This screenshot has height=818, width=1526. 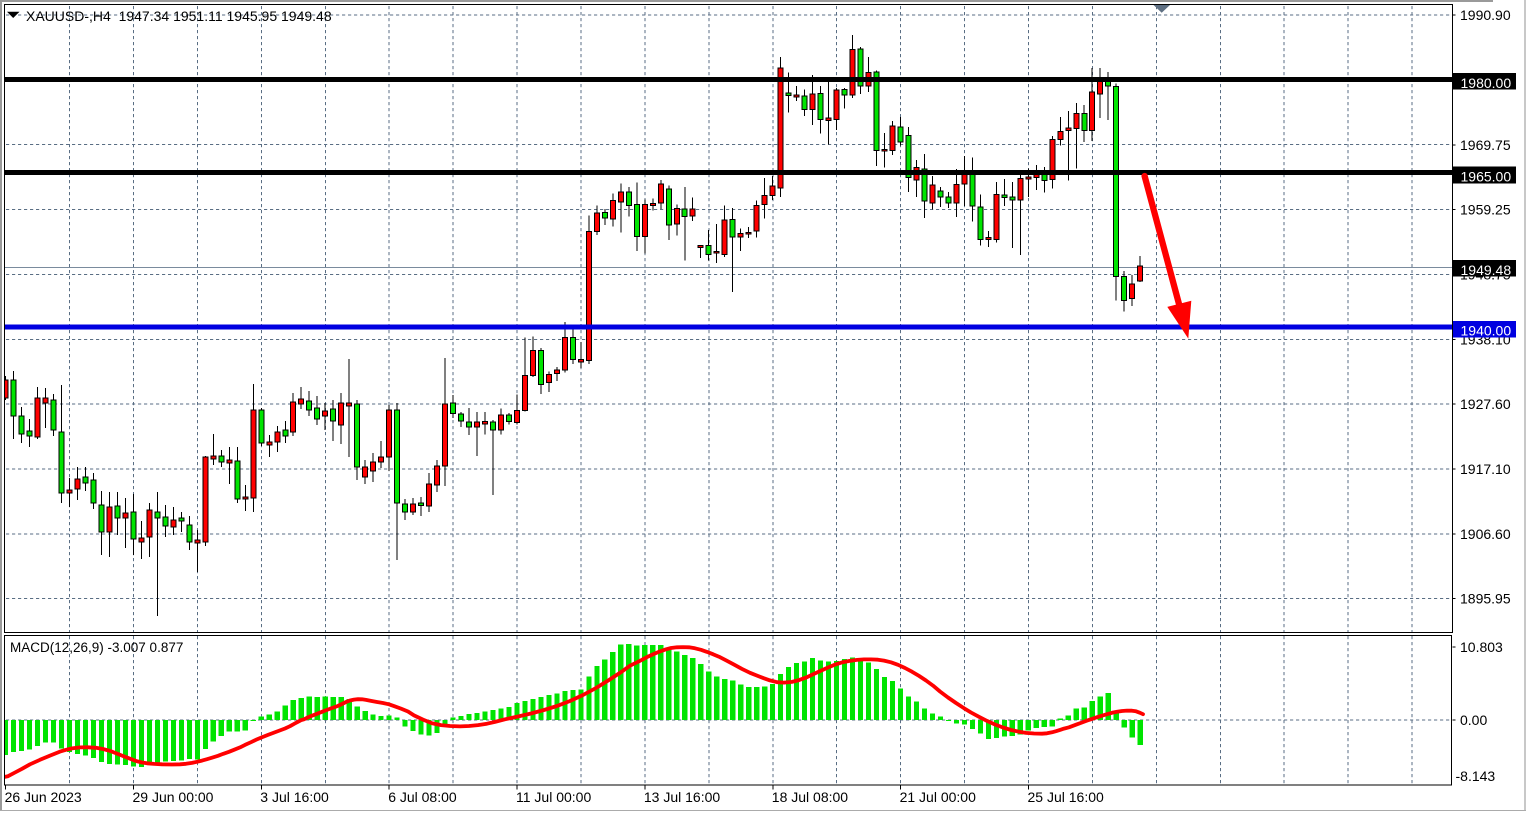 I want to click on svg-text: 1965.00, so click(x=1486, y=177).